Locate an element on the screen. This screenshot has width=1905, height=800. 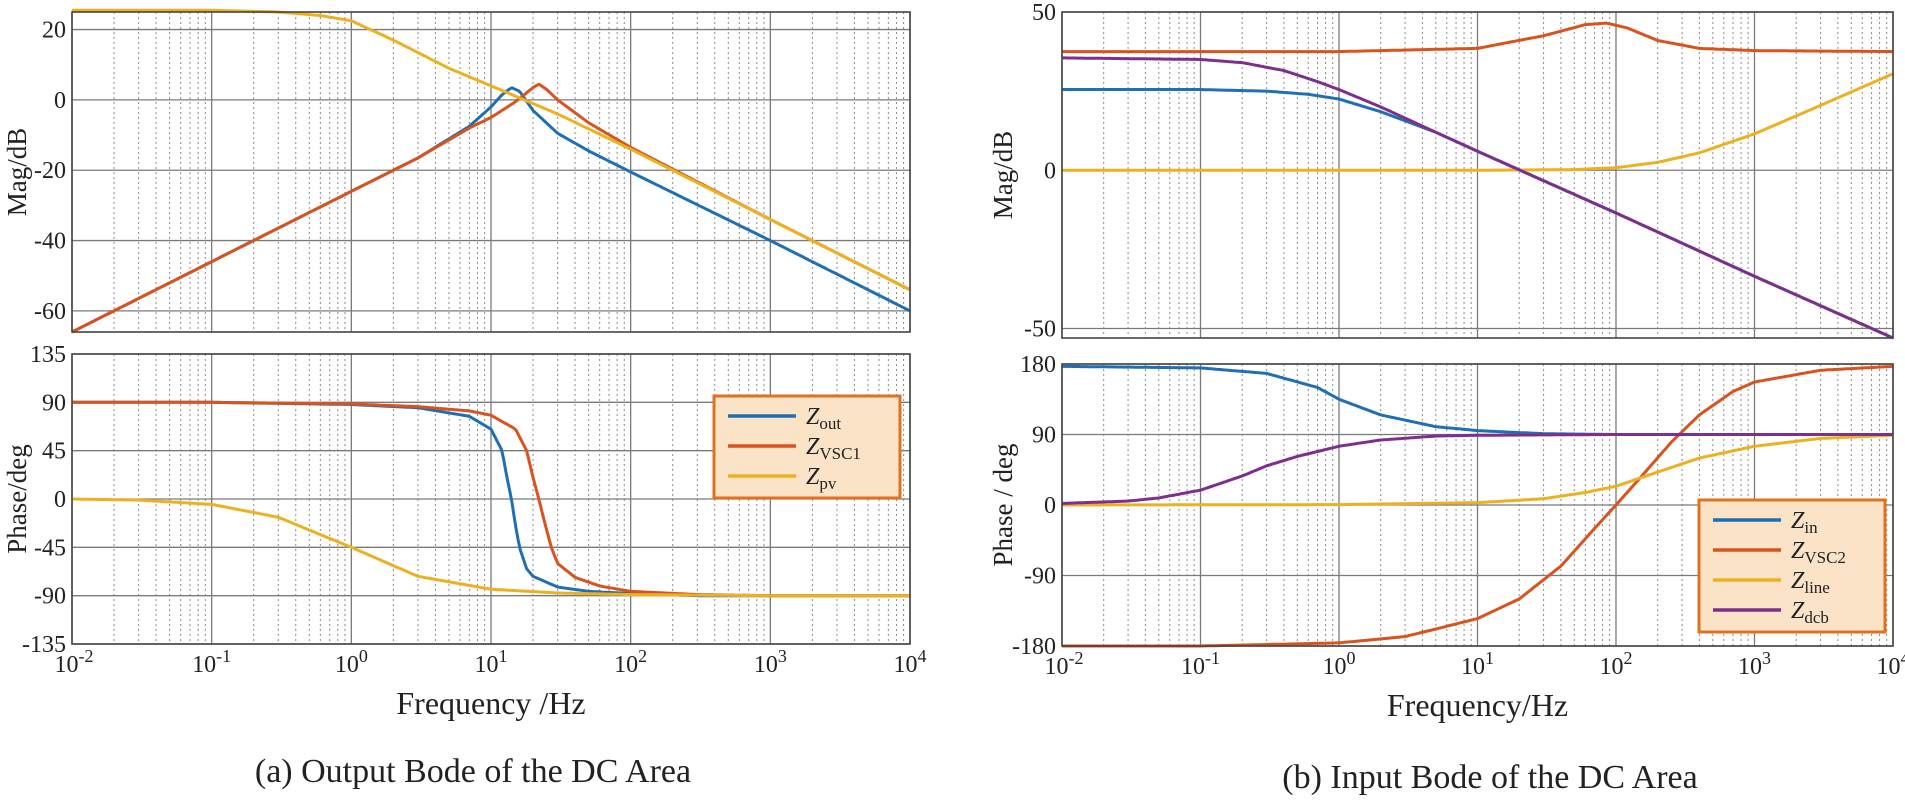
y-tick-label: 45 is located at coordinates (54, 452).